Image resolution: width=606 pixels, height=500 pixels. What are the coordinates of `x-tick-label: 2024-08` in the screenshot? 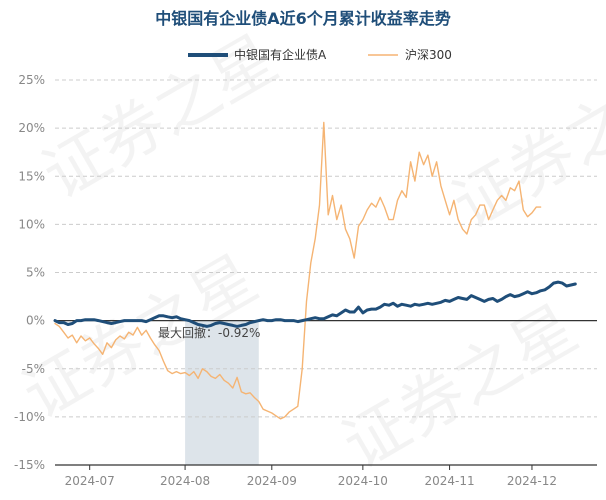 It's located at (185, 481).